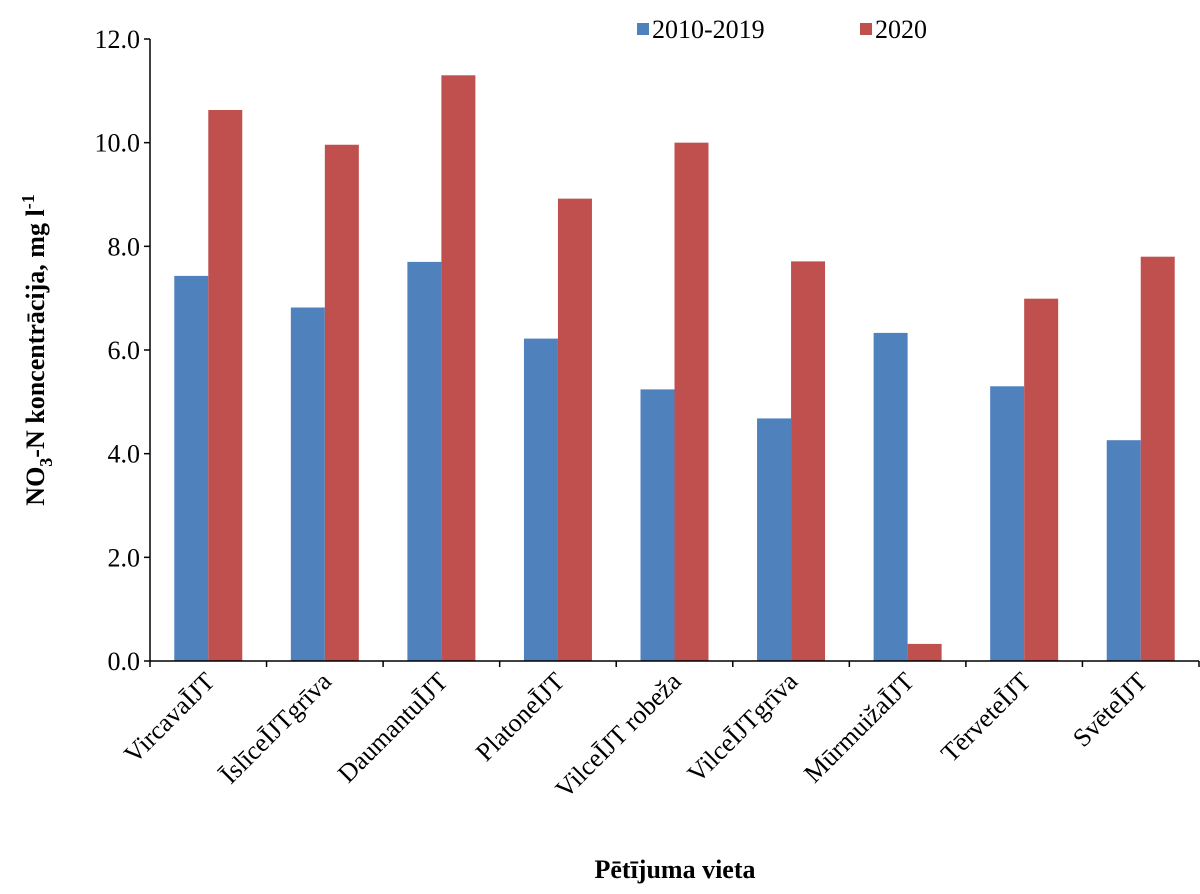  I want to click on y-tick-label: 2.0, so click(124, 557).